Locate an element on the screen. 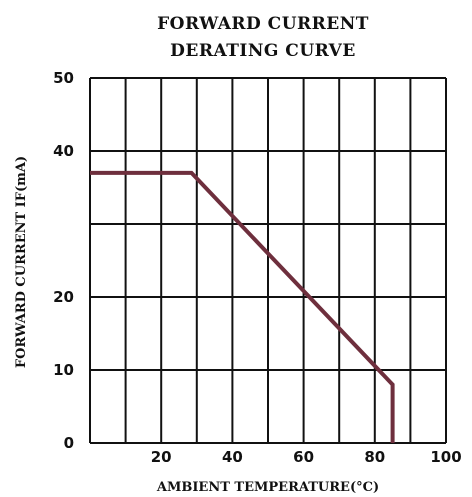 Image resolution: width=472 pixels, height=497 pixels. x-tick-label: 60 is located at coordinates (303, 457).